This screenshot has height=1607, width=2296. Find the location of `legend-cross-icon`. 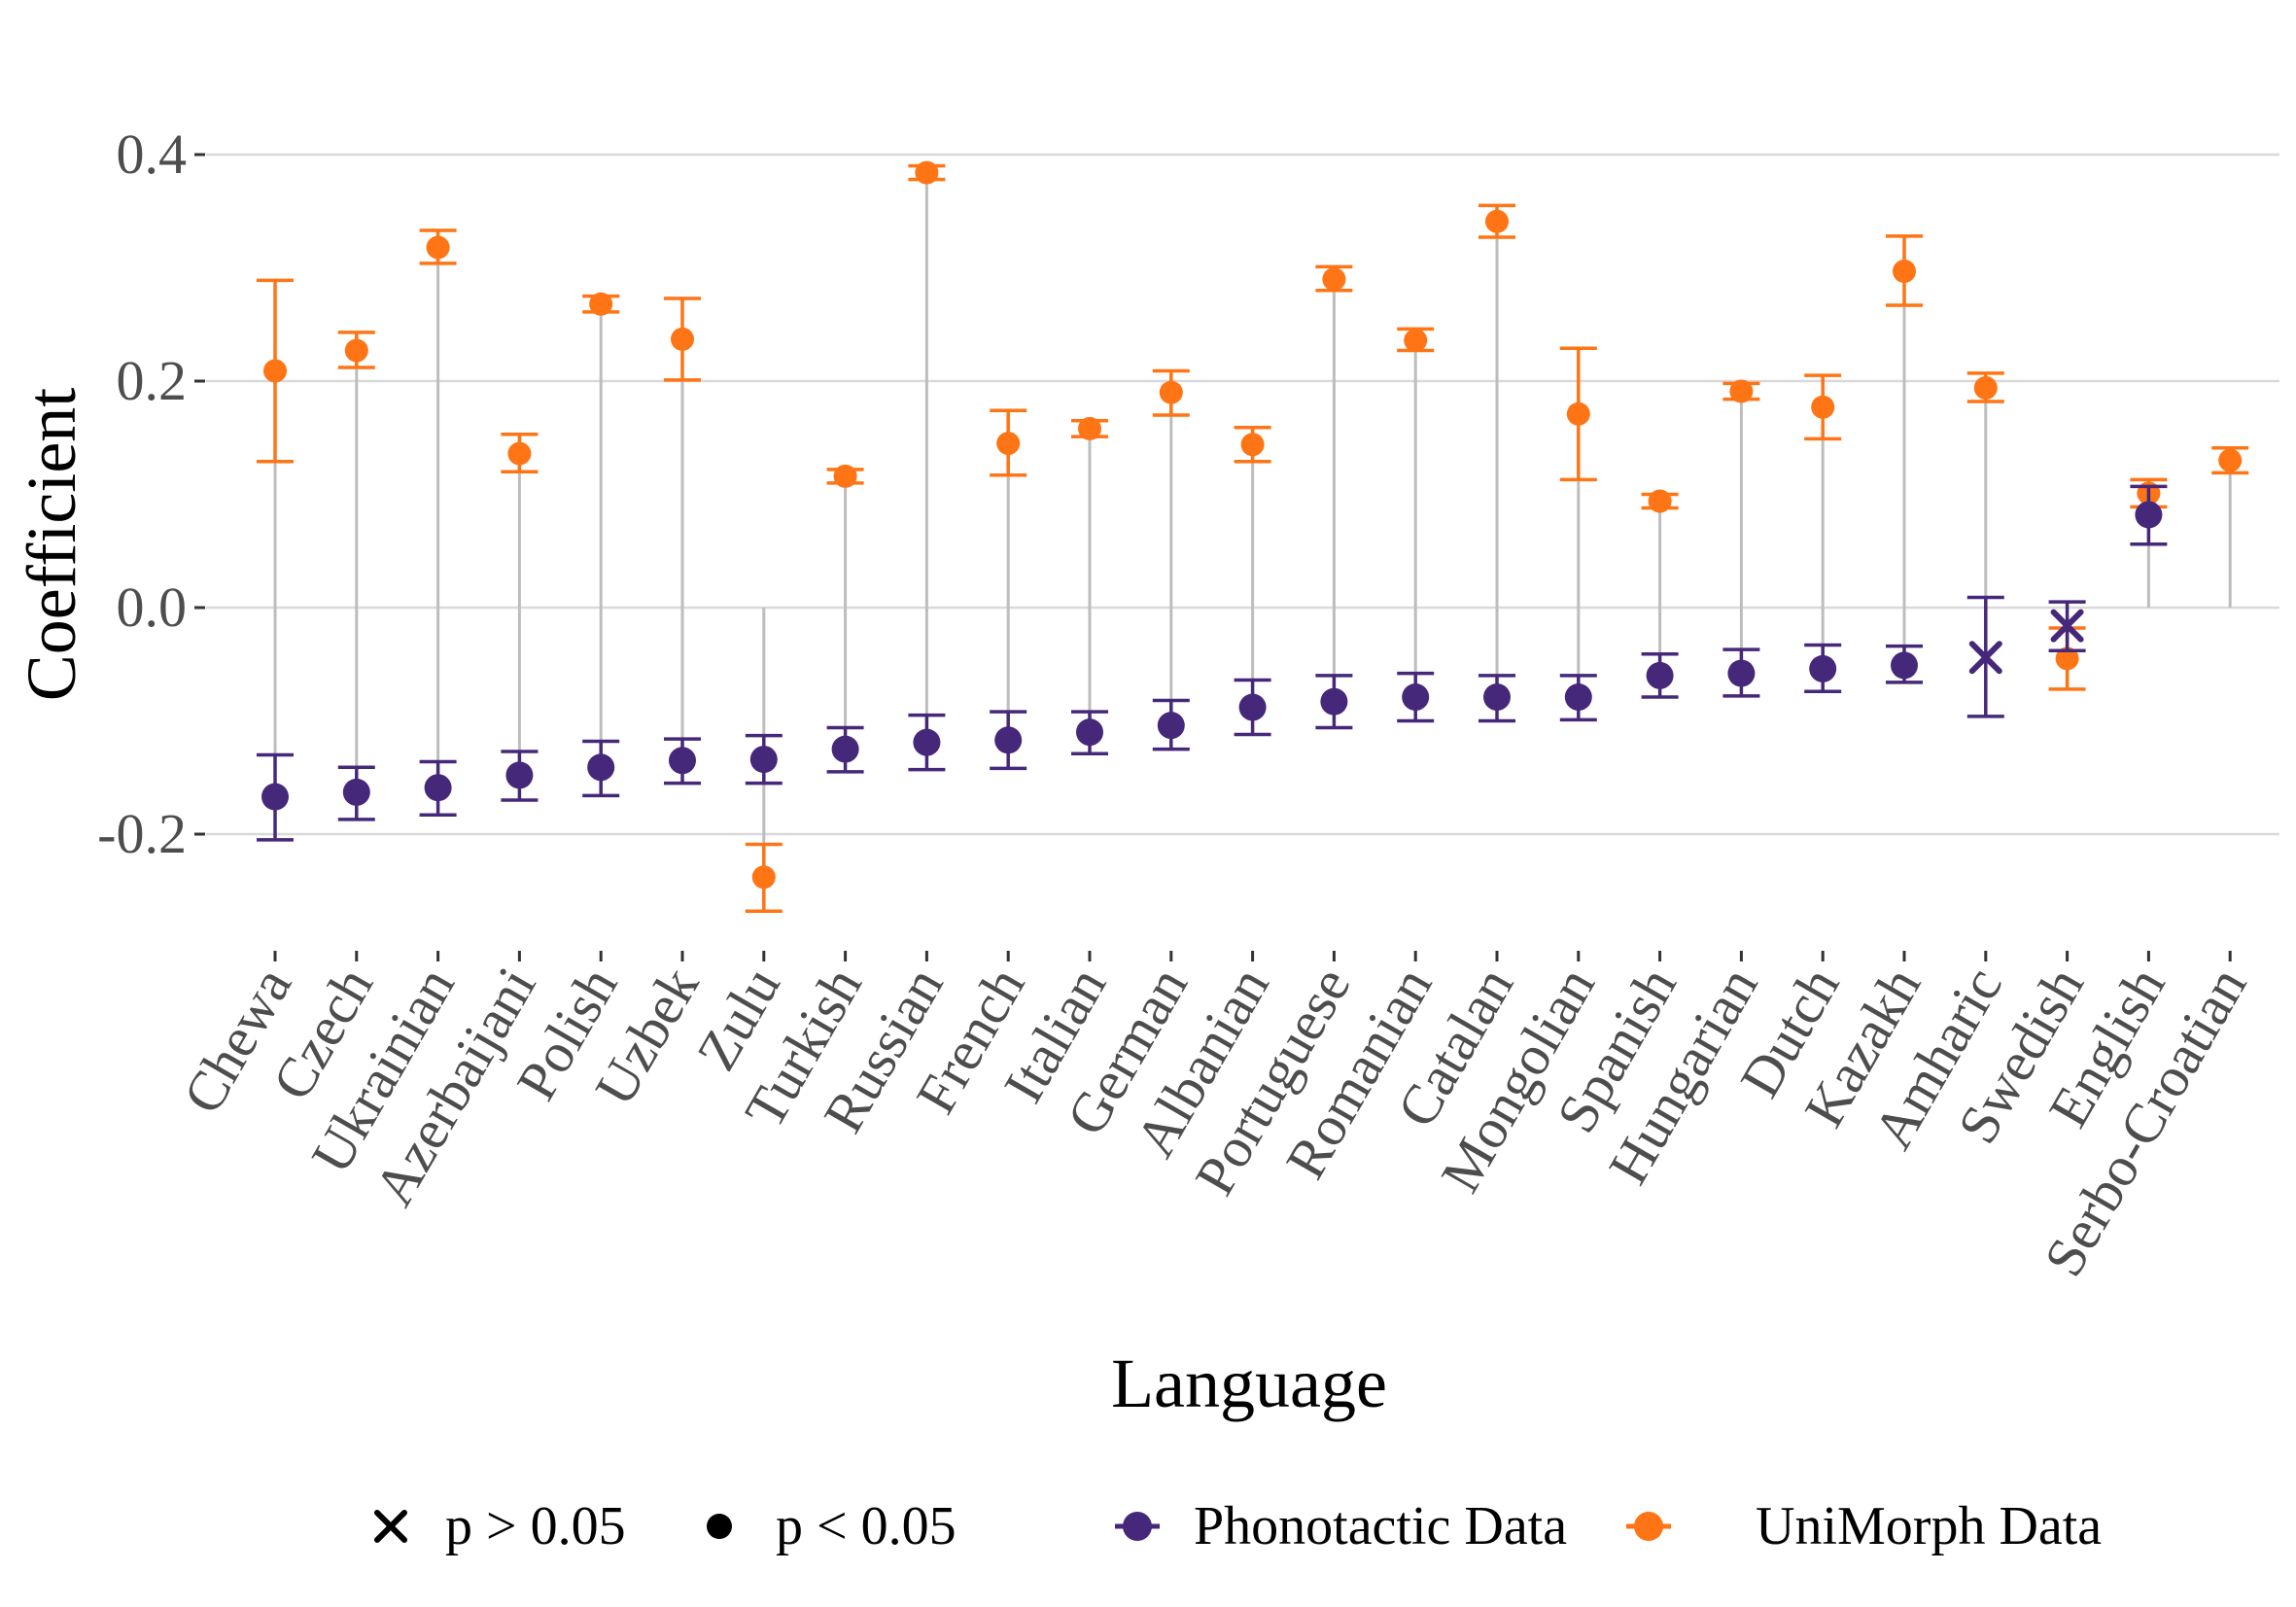

legend-cross-icon is located at coordinates (390, 1526).